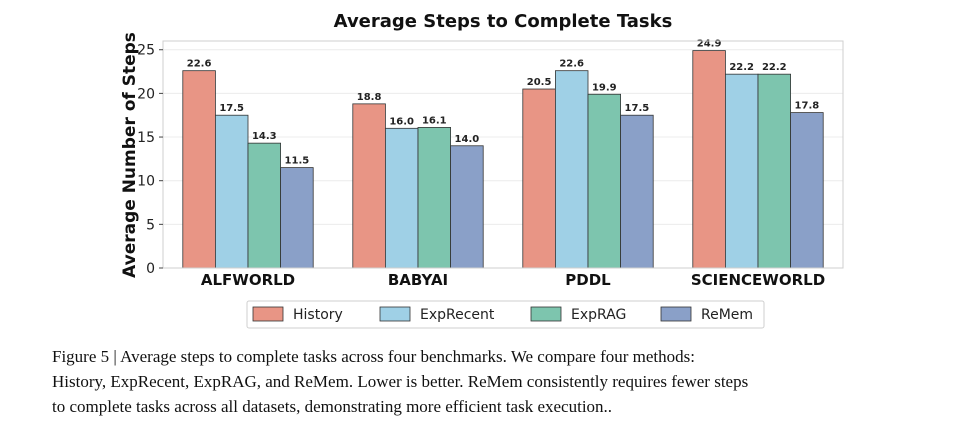 This screenshot has width=960, height=429. I want to click on legend-swatch-remem, so click(676, 314).